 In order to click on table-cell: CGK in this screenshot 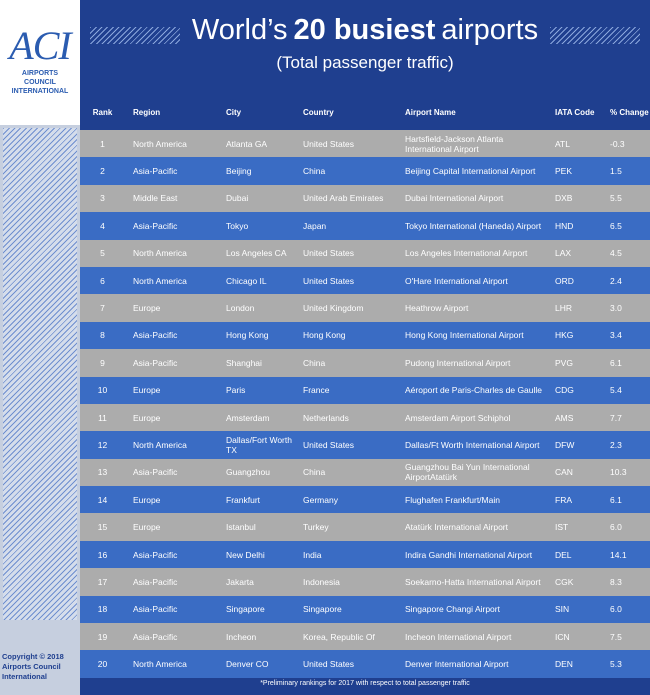, I will do `click(574, 582)`.